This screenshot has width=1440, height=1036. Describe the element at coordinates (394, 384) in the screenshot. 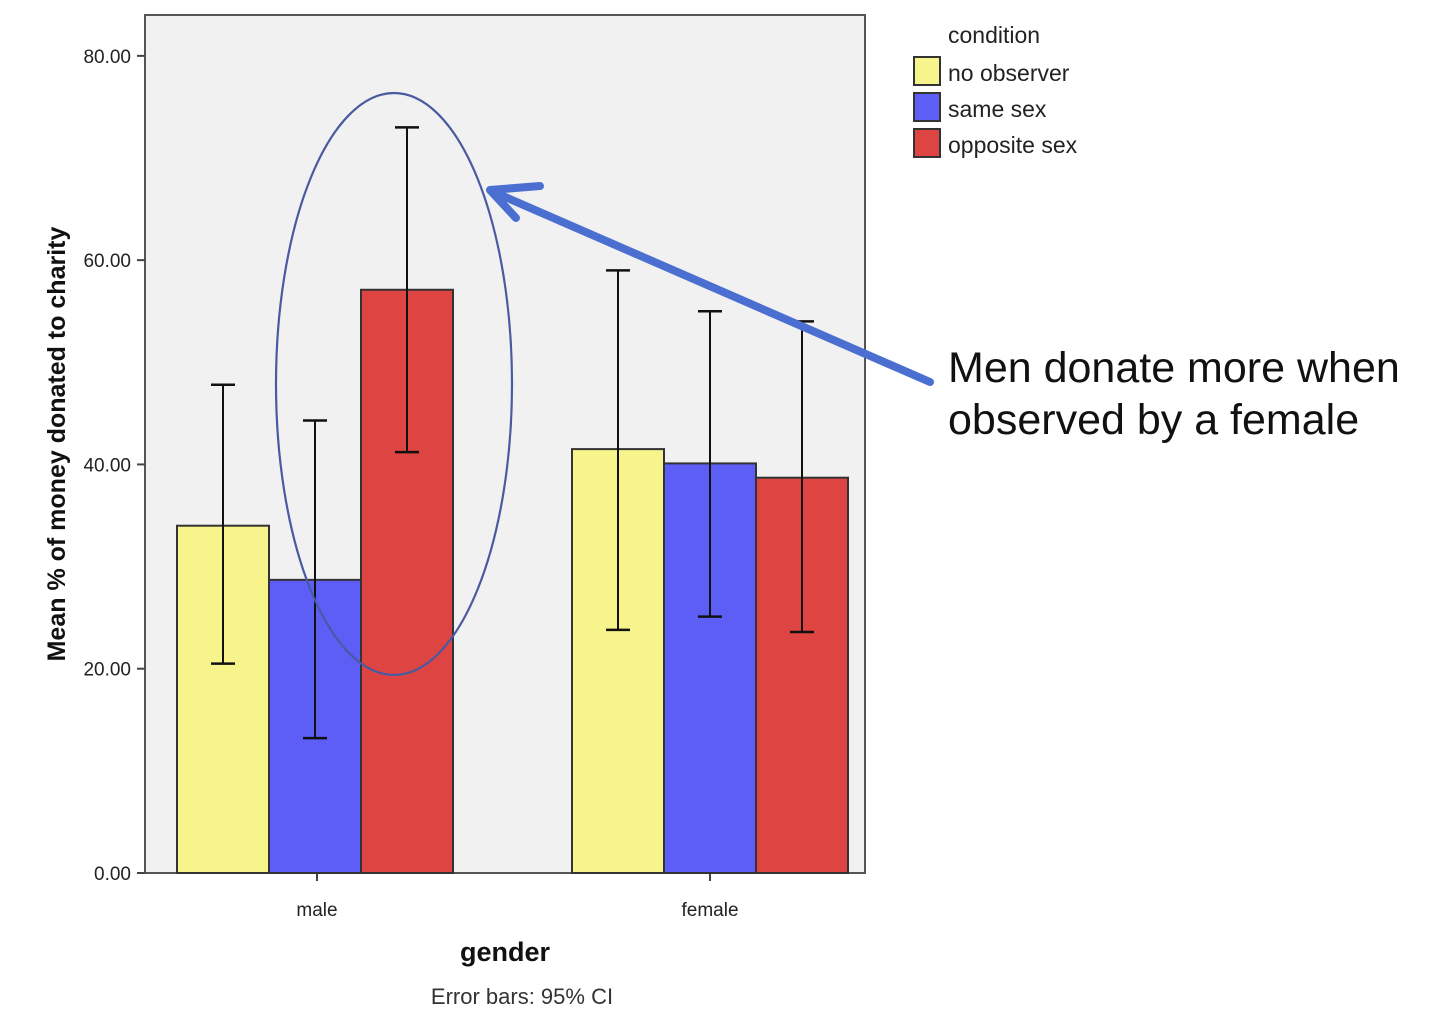

I see `highlight-ellipse` at that location.